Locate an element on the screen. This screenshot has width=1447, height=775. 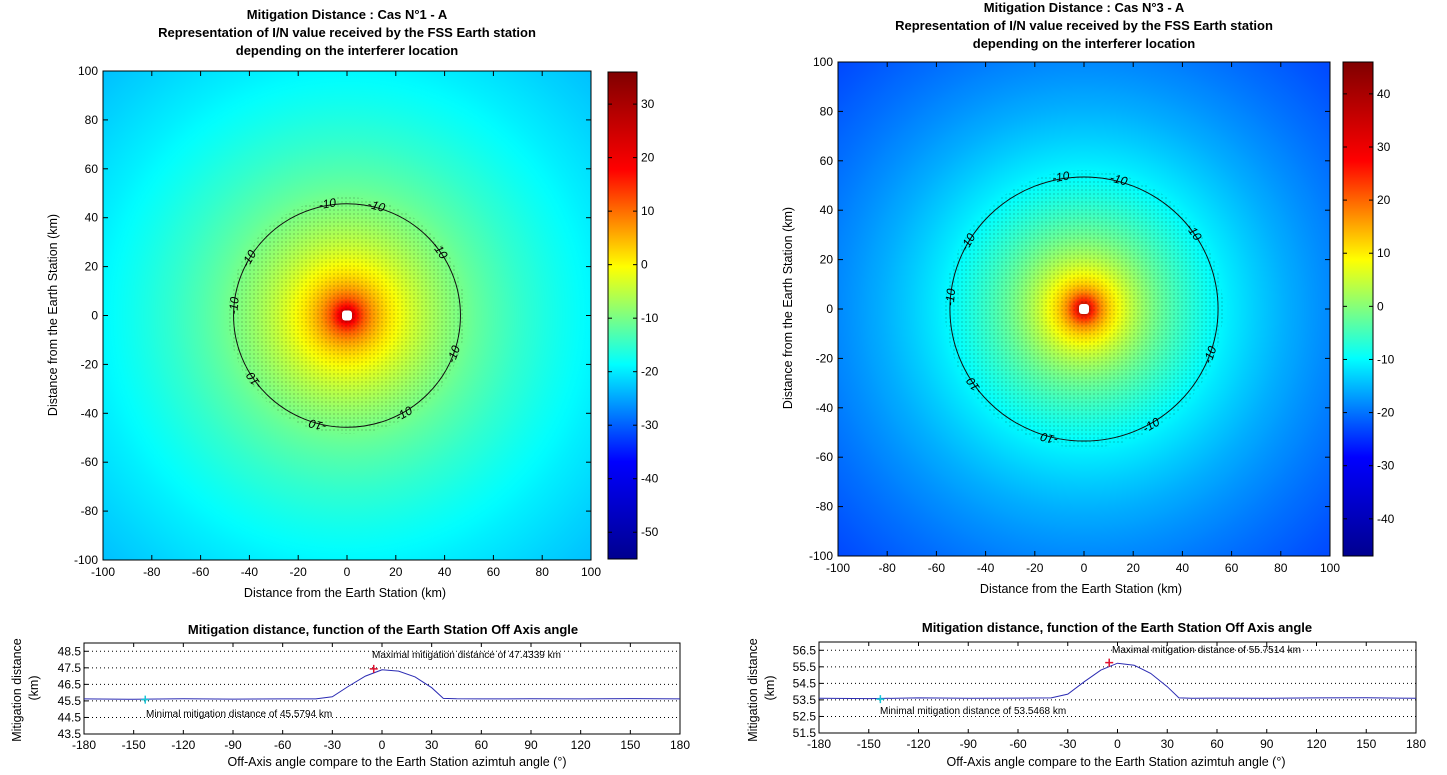
y-tick-label: 45.5 is located at coordinates (70, 701).